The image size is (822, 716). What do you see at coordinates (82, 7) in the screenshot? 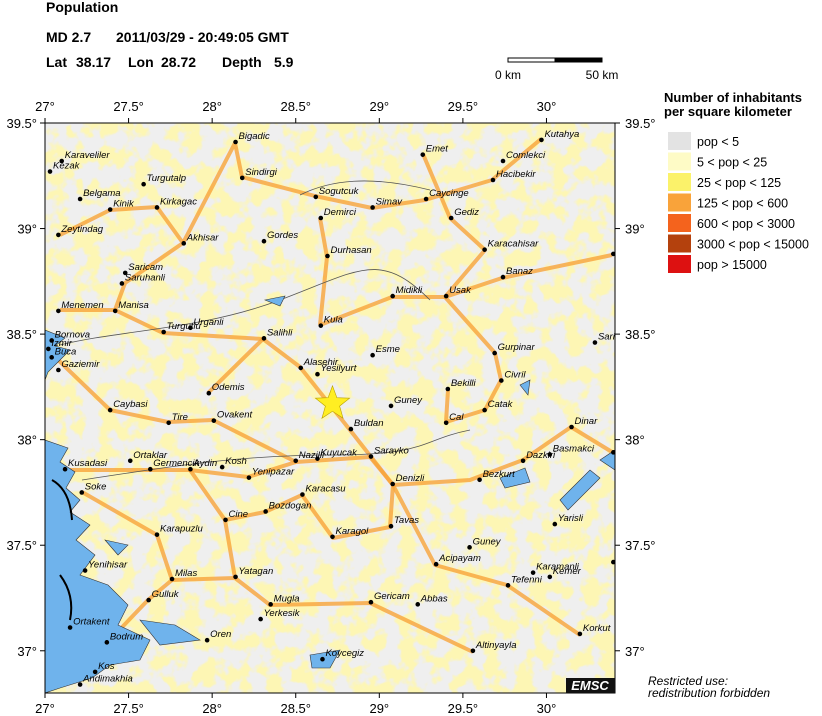
I see `title: Population` at bounding box center [82, 7].